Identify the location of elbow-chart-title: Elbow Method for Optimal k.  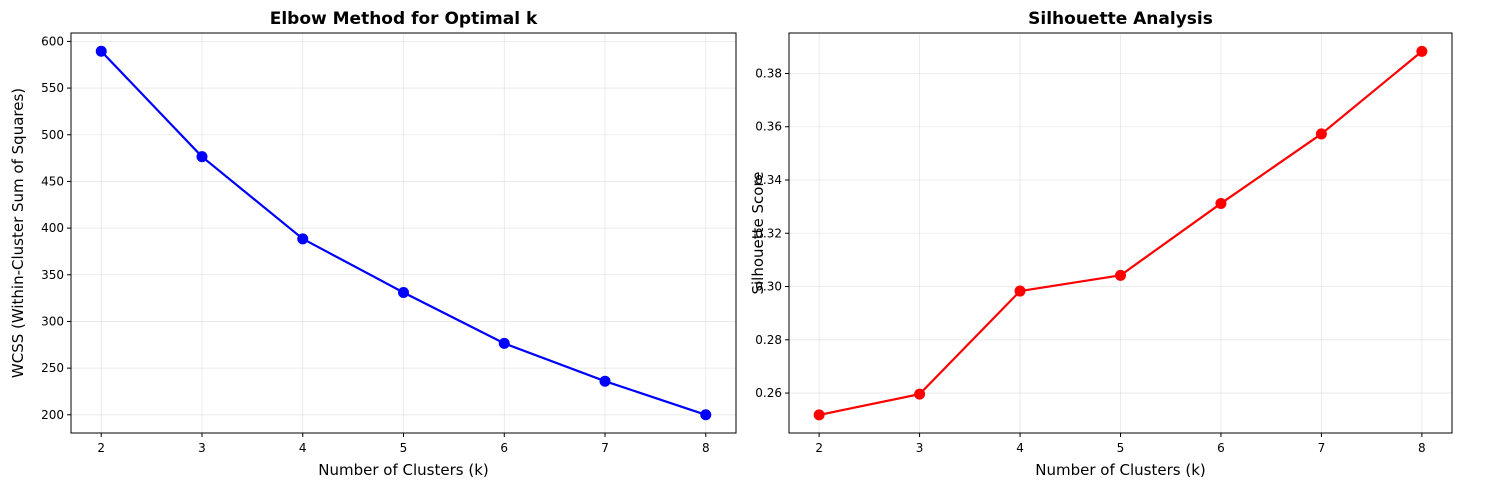
(404, 19).